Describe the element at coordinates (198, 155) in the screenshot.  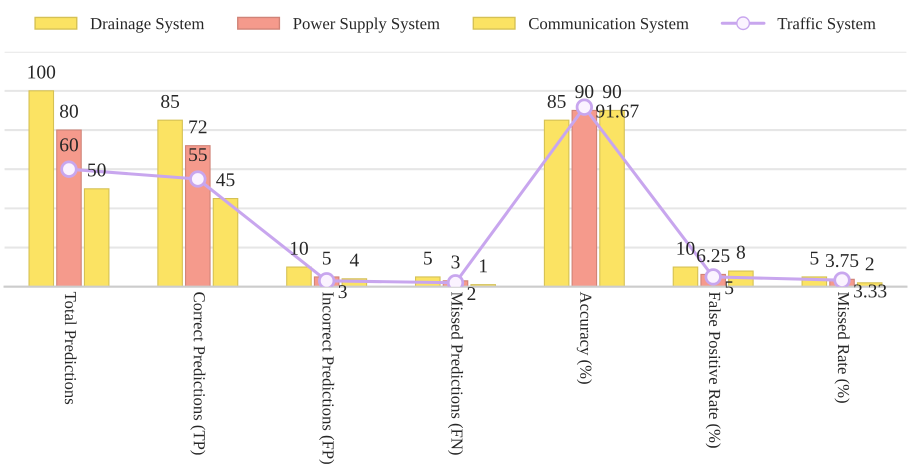
I see `data-label: 55` at that location.